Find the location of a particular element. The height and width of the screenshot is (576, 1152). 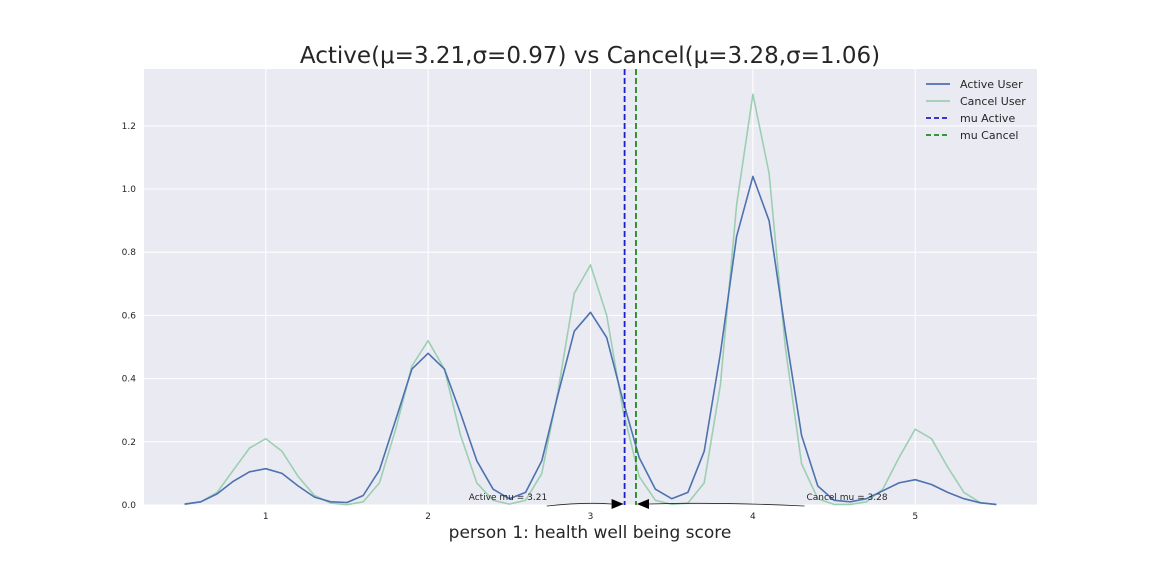

annotation-label: Active mu = 3.21 is located at coordinates (508, 498).